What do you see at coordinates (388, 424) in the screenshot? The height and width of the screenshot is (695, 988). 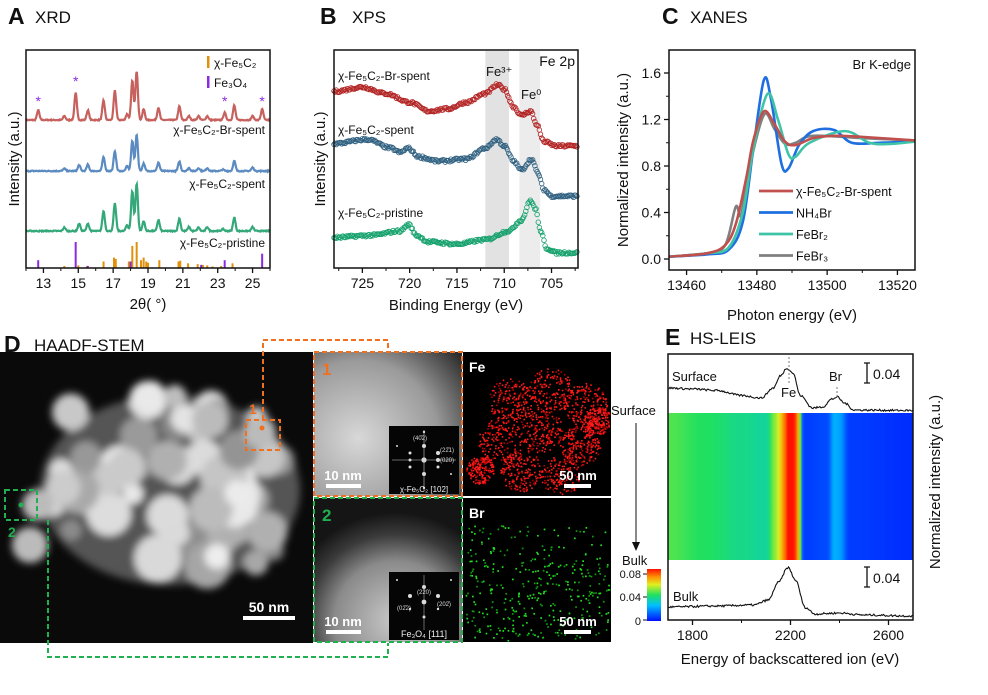 I see `inset-1-frame` at bounding box center [388, 424].